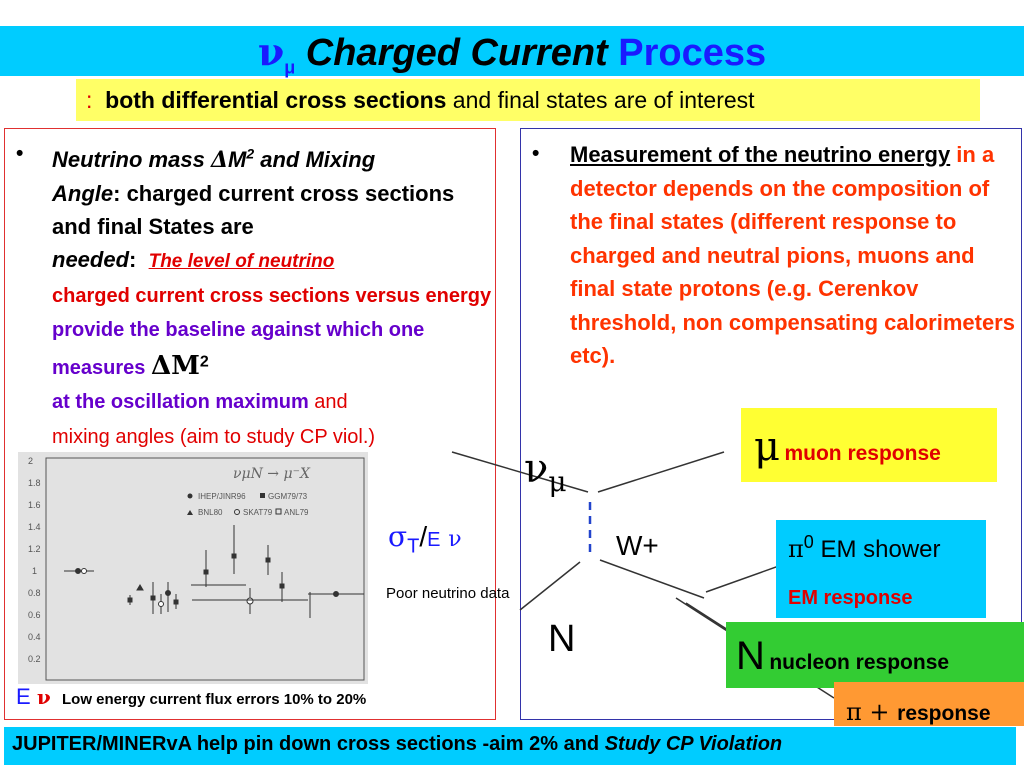 The height and width of the screenshot is (768, 1024). I want to click on ytick-9: 0.2, so click(34, 659).